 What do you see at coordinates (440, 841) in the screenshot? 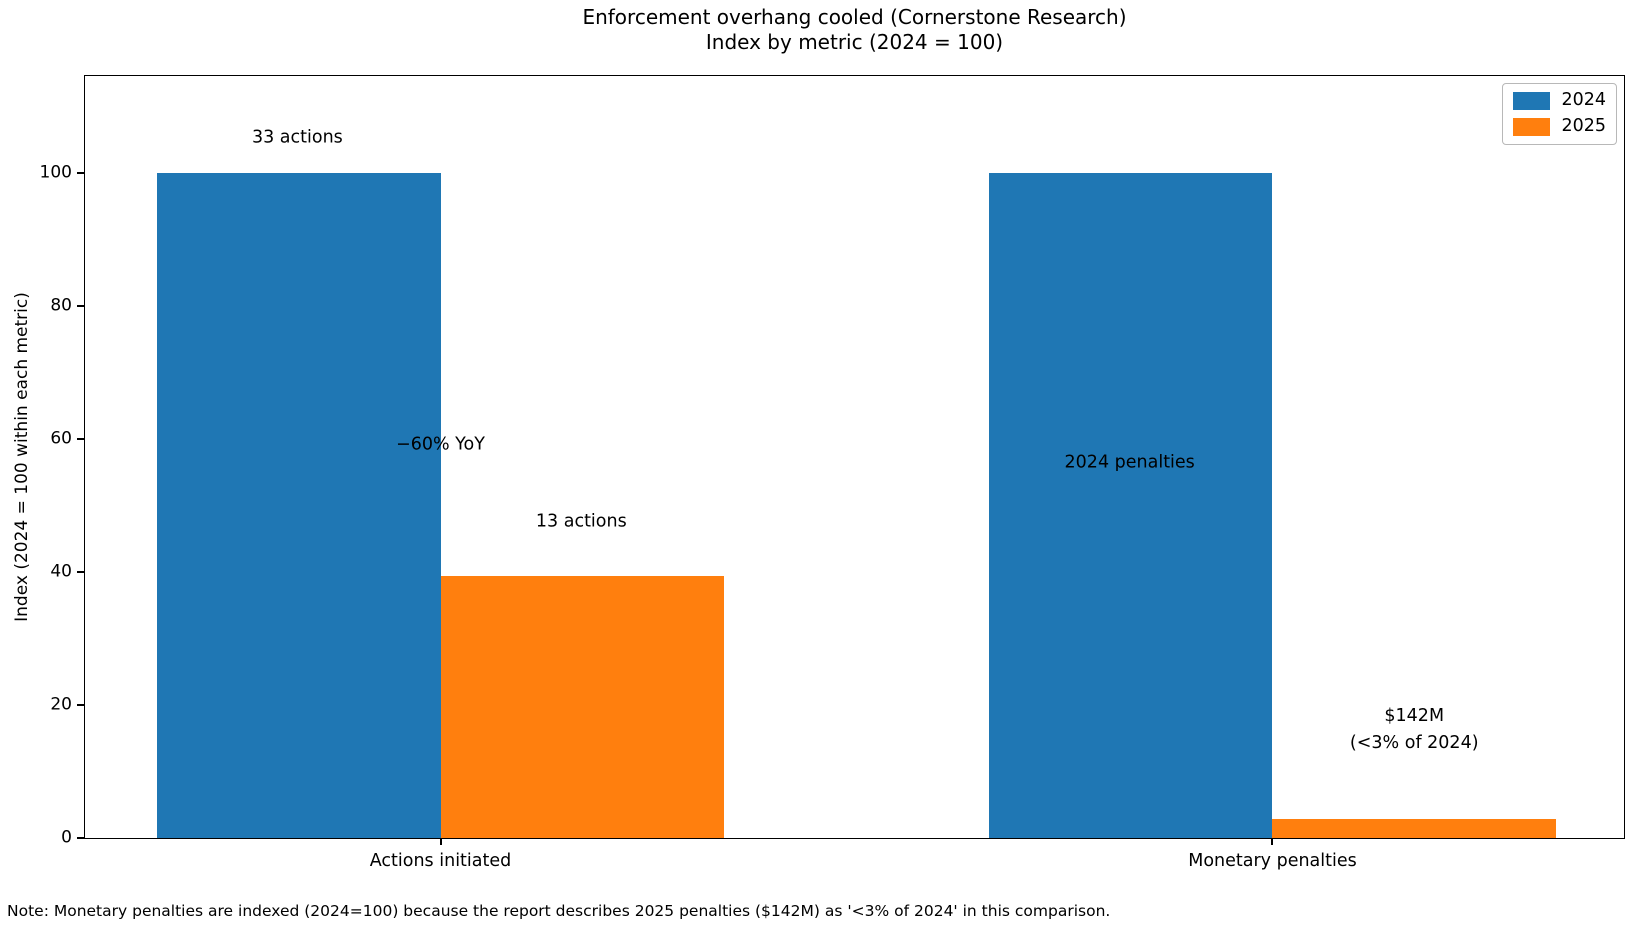
I see `x-tick-mark-actions-initiated` at bounding box center [440, 841].